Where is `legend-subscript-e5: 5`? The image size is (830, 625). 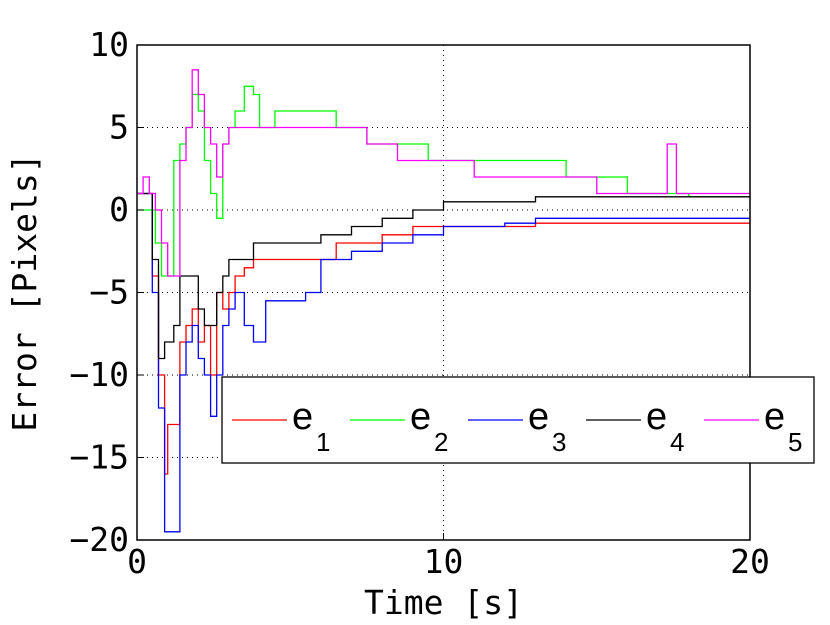
legend-subscript-e5: 5 is located at coordinates (795, 442).